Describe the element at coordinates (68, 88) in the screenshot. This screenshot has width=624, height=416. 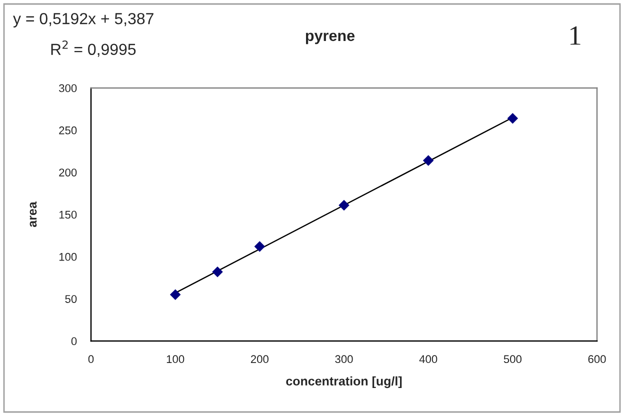
I see `y-tick-label: 300` at that location.